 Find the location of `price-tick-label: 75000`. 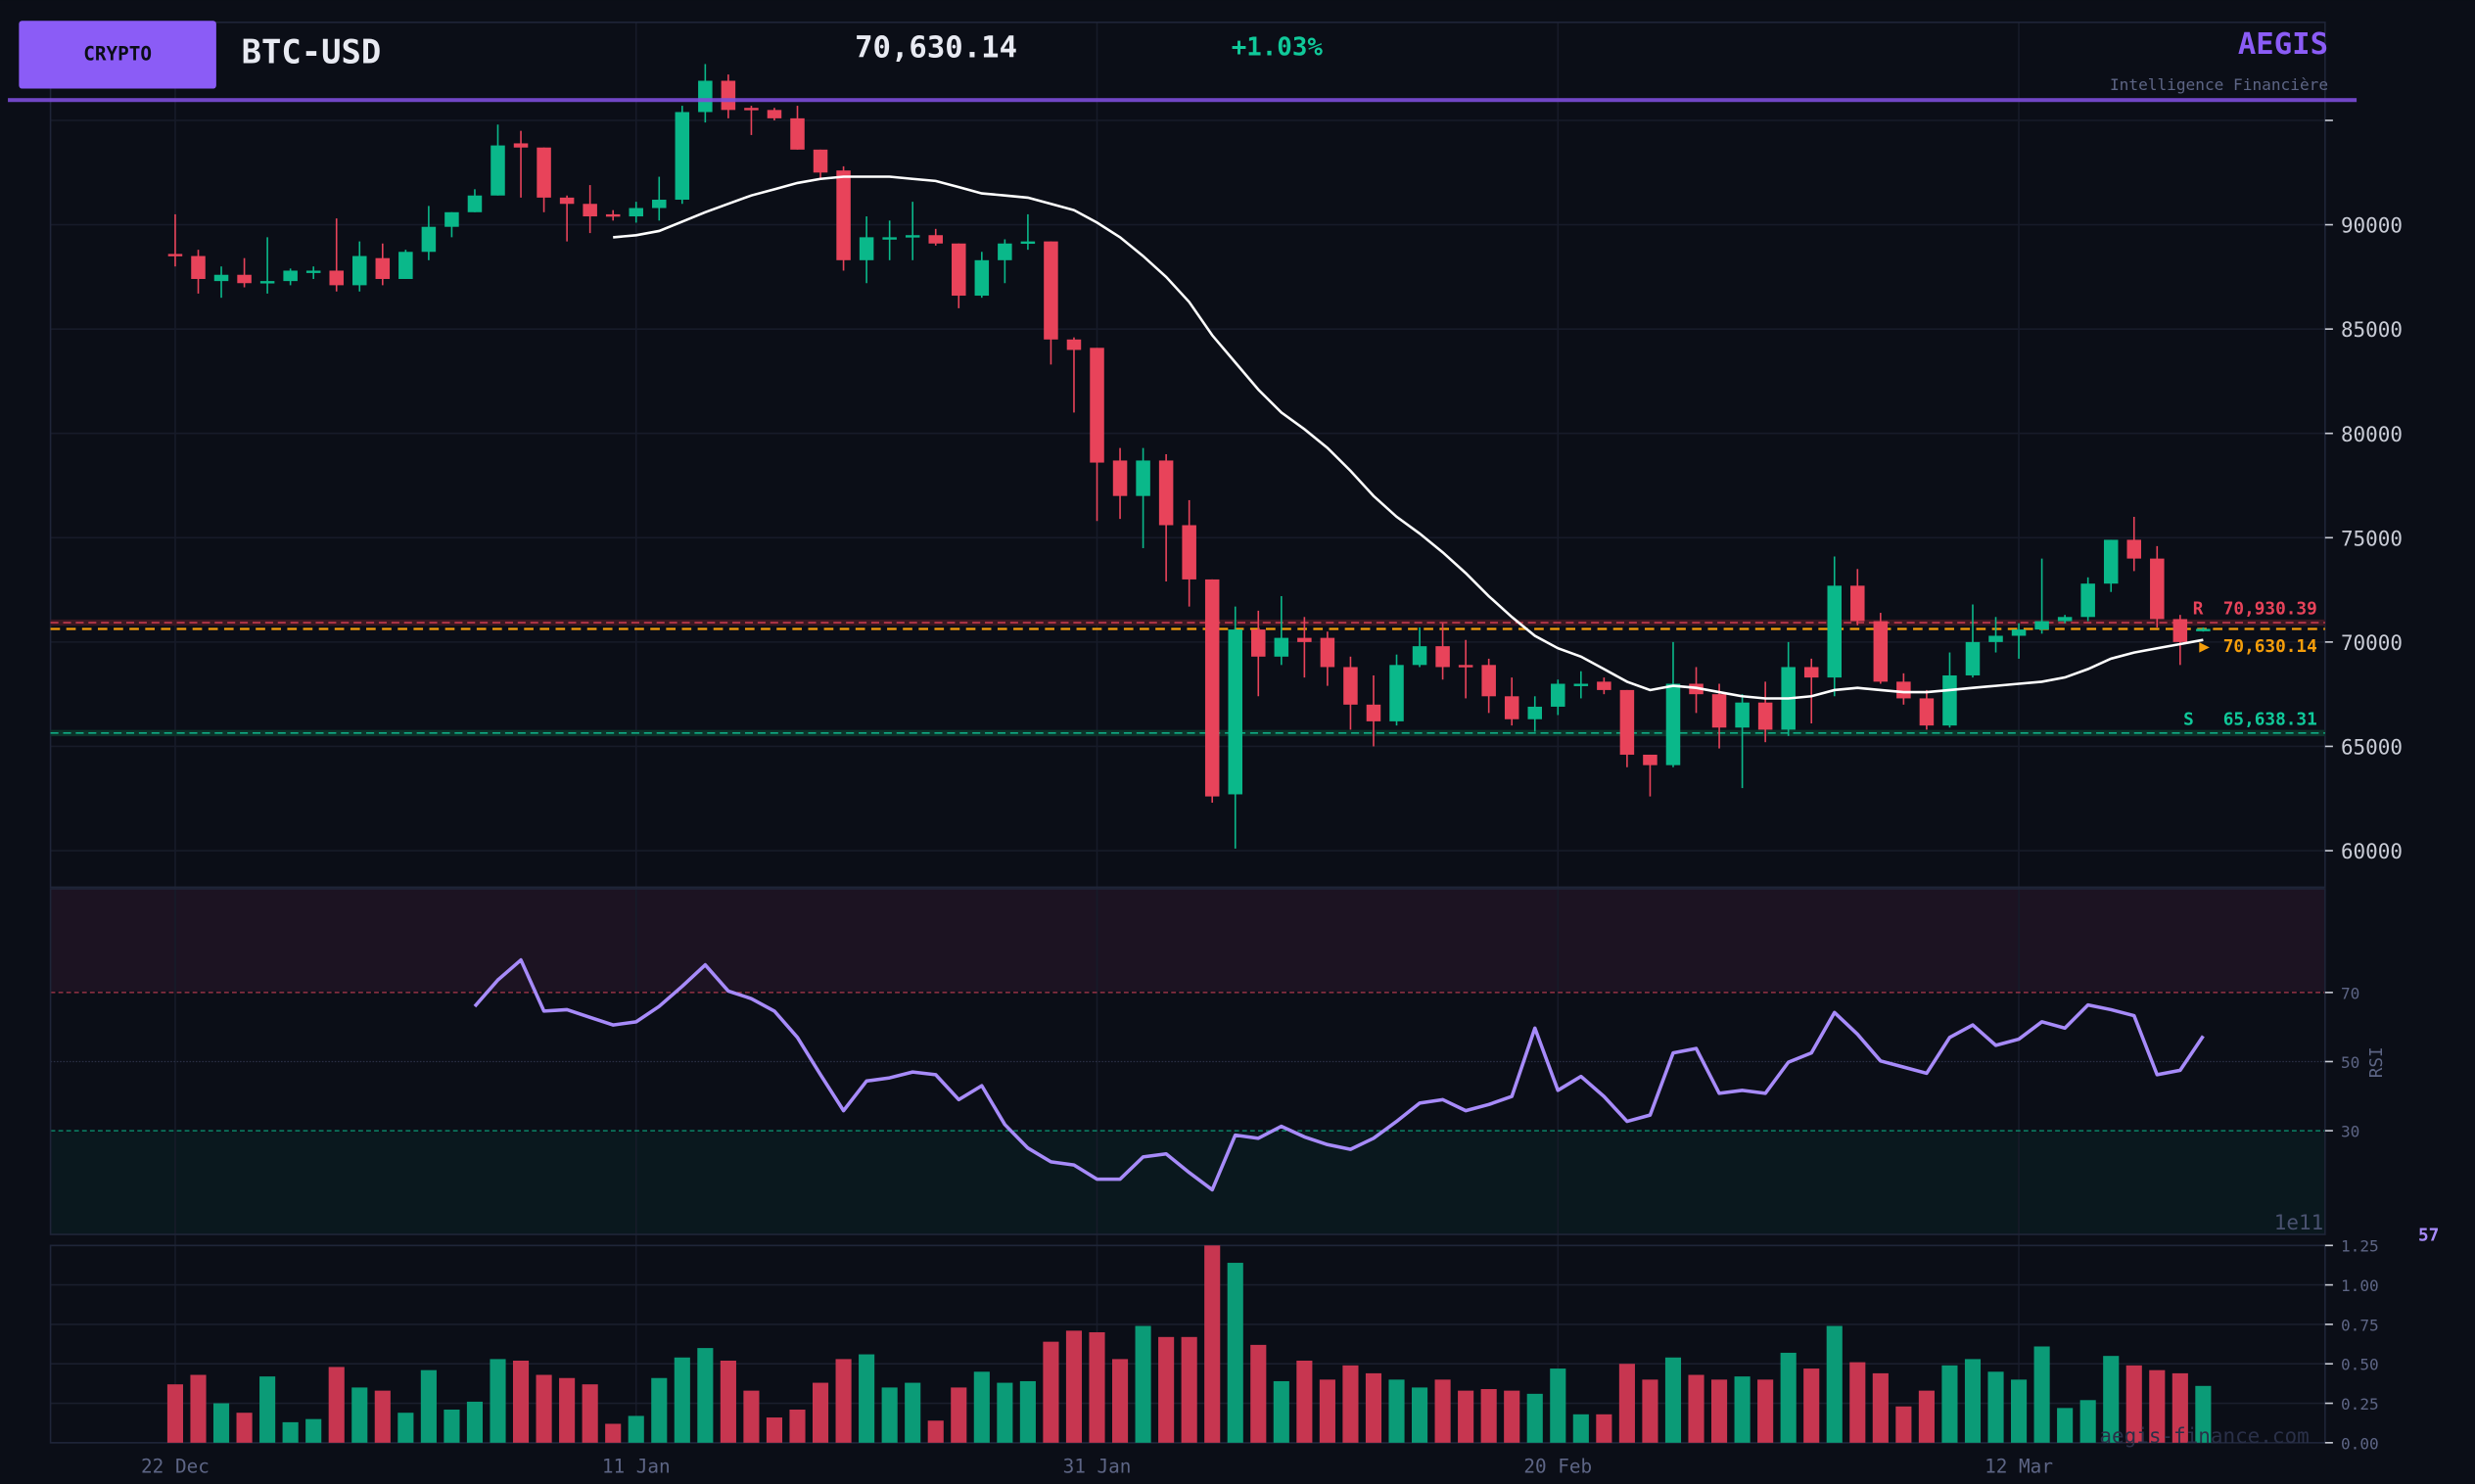

price-tick-label: 75000 is located at coordinates (2372, 538).